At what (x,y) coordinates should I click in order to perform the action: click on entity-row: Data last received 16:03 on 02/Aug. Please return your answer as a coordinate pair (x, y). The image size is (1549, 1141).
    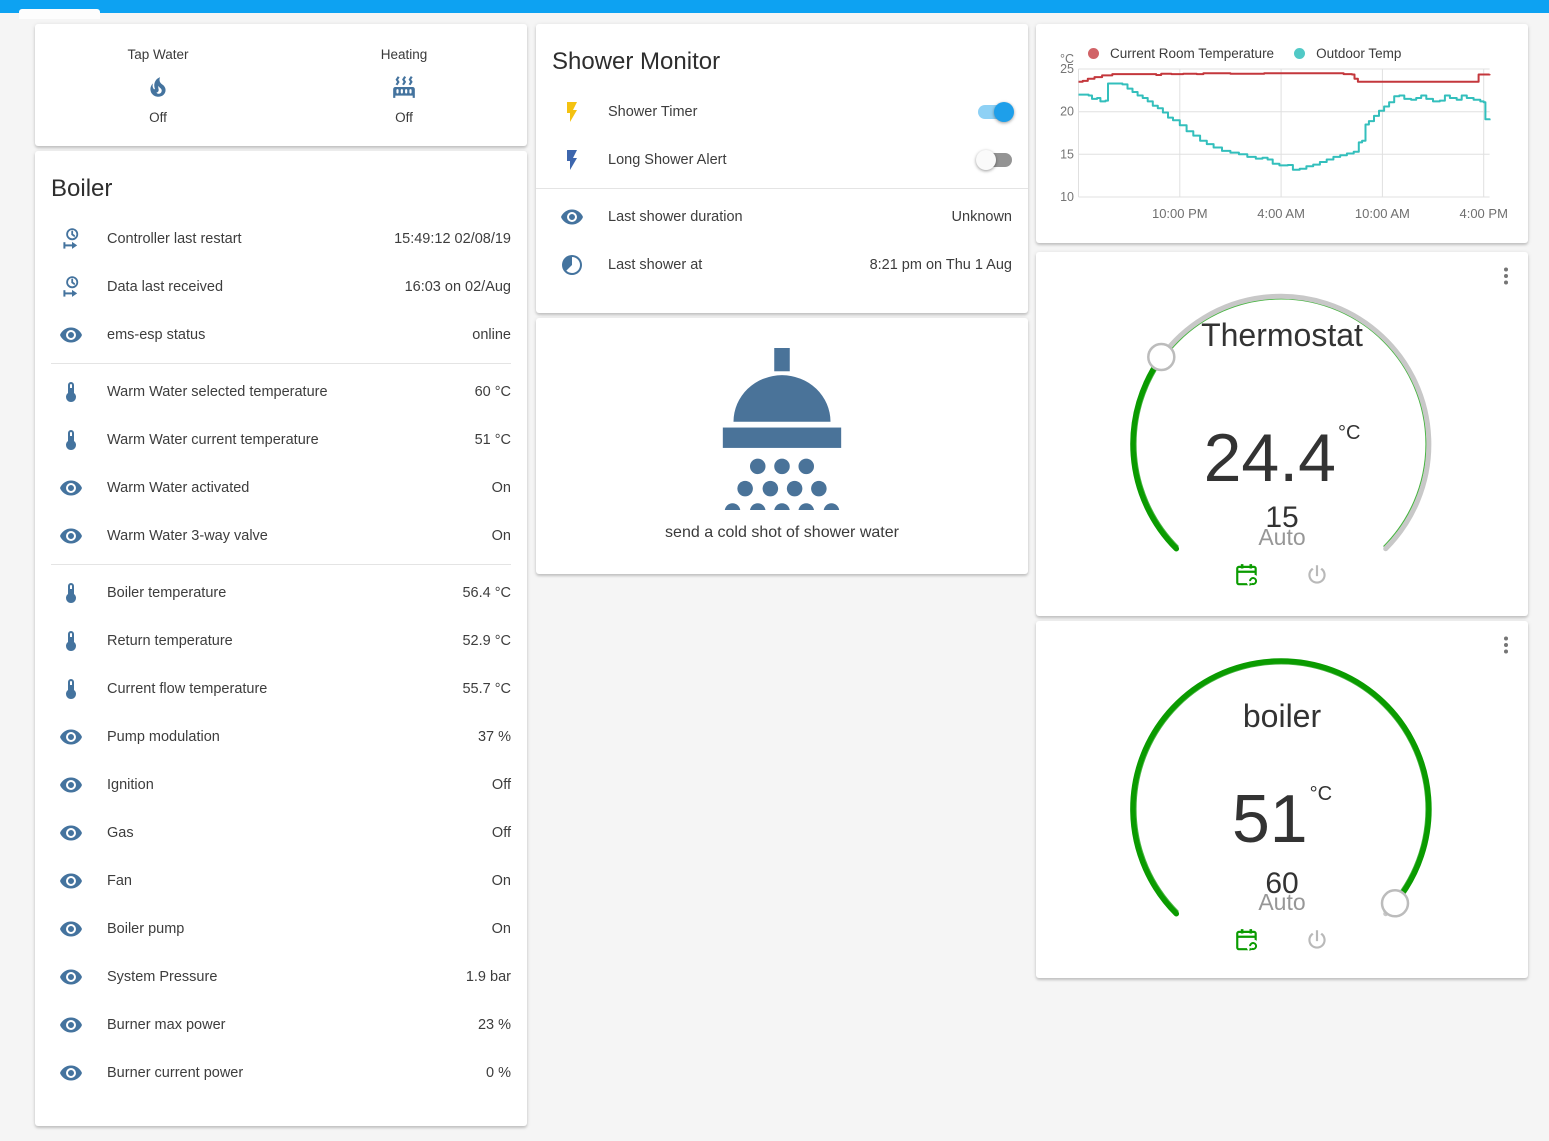
    Looking at the image, I should click on (281, 287).